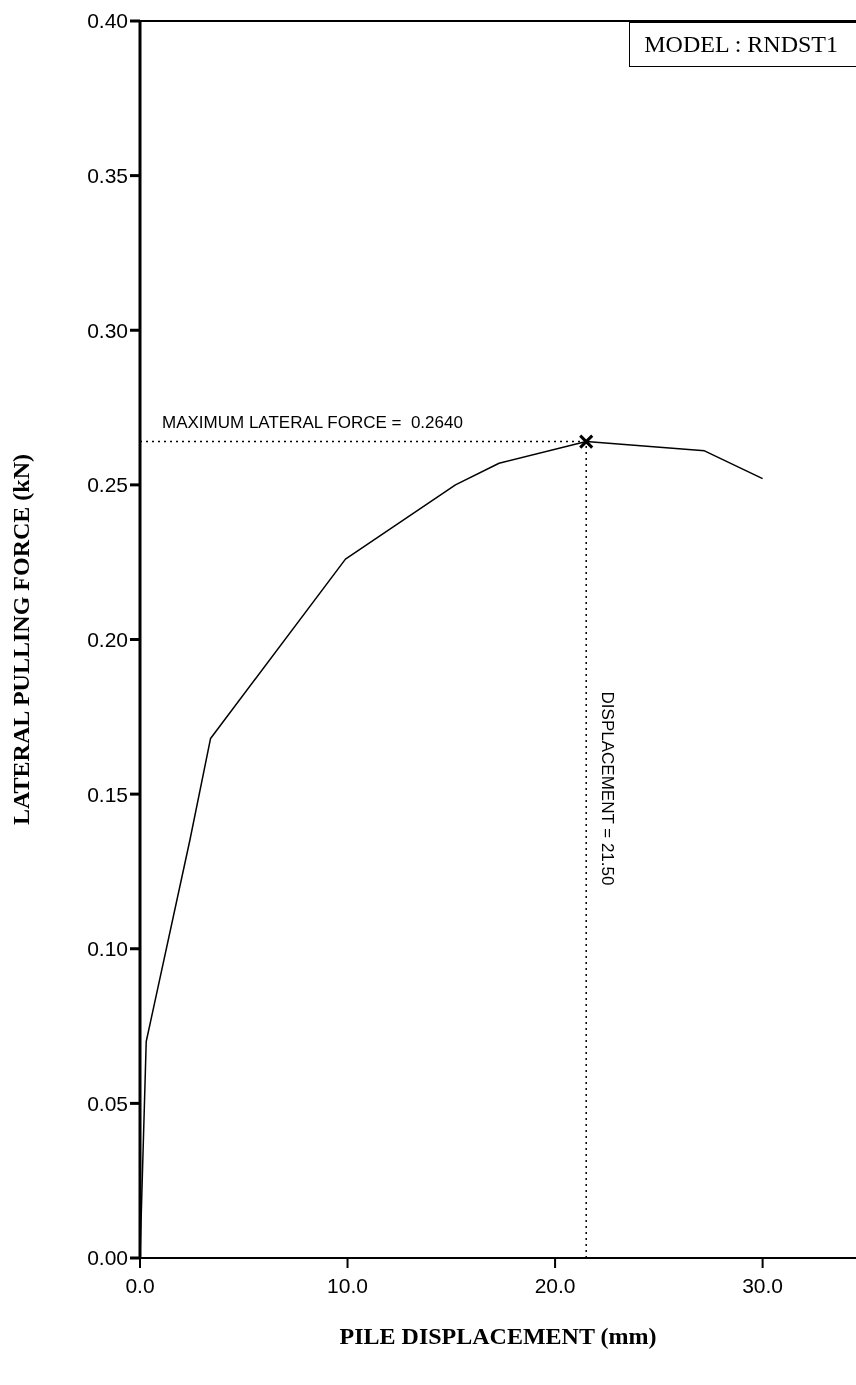 Image resolution: width=856 pixels, height=1385 pixels. What do you see at coordinates (107, 794) in the screenshot?
I see `y-tick-label: 0.15` at bounding box center [107, 794].